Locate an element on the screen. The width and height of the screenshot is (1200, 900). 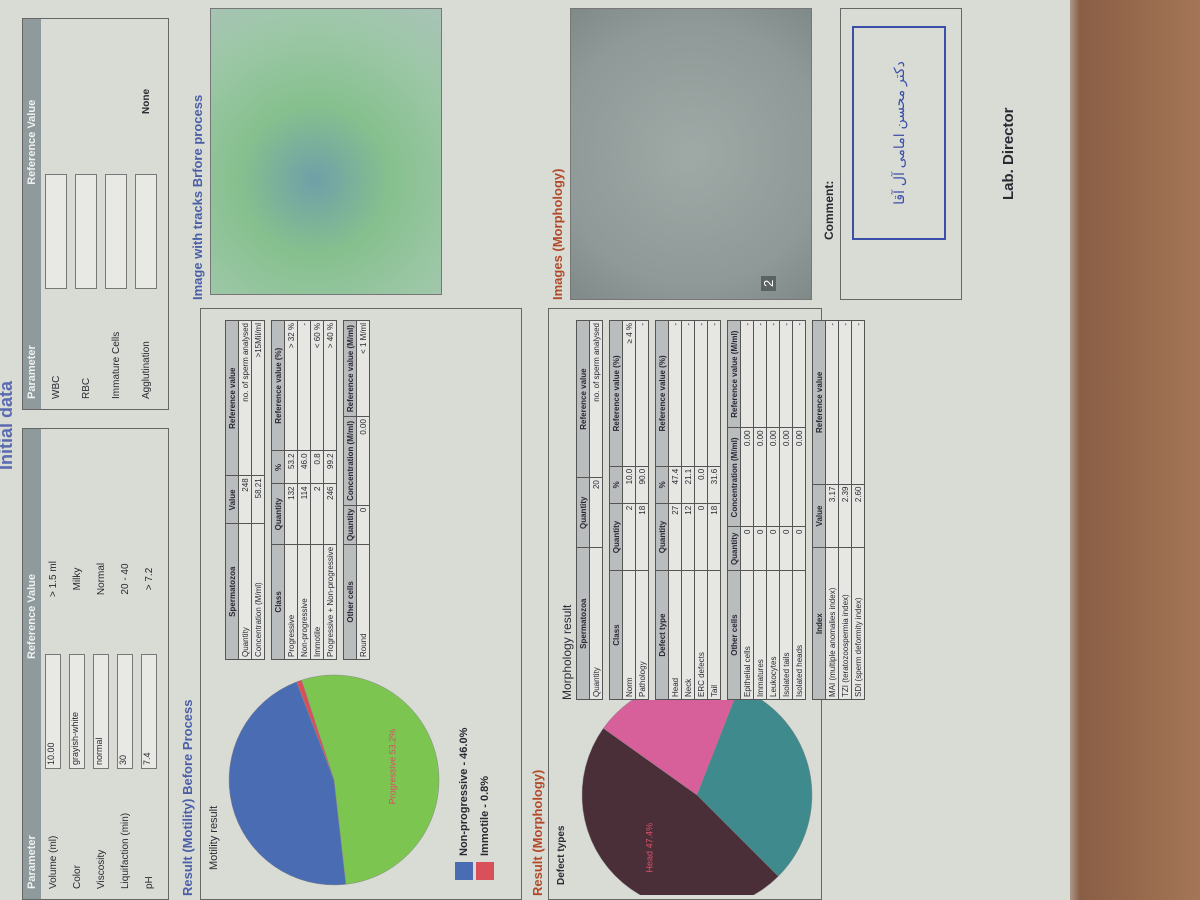
tracks-image is located at coordinates (326, 151).